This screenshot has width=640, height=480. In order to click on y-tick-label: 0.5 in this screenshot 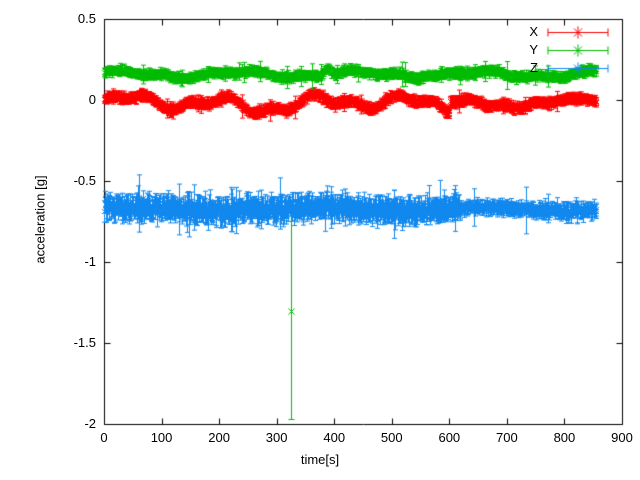, I will do `click(86, 18)`.